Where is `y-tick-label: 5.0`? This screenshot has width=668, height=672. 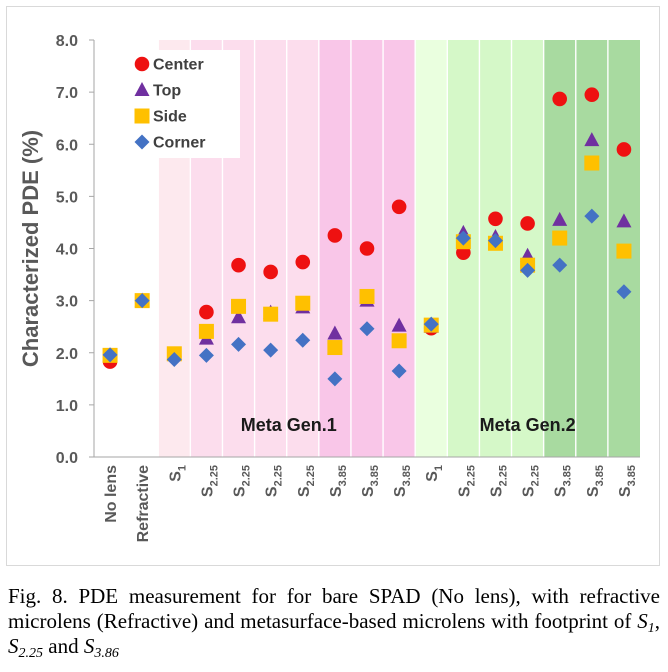
y-tick-label: 5.0 is located at coordinates (67, 197).